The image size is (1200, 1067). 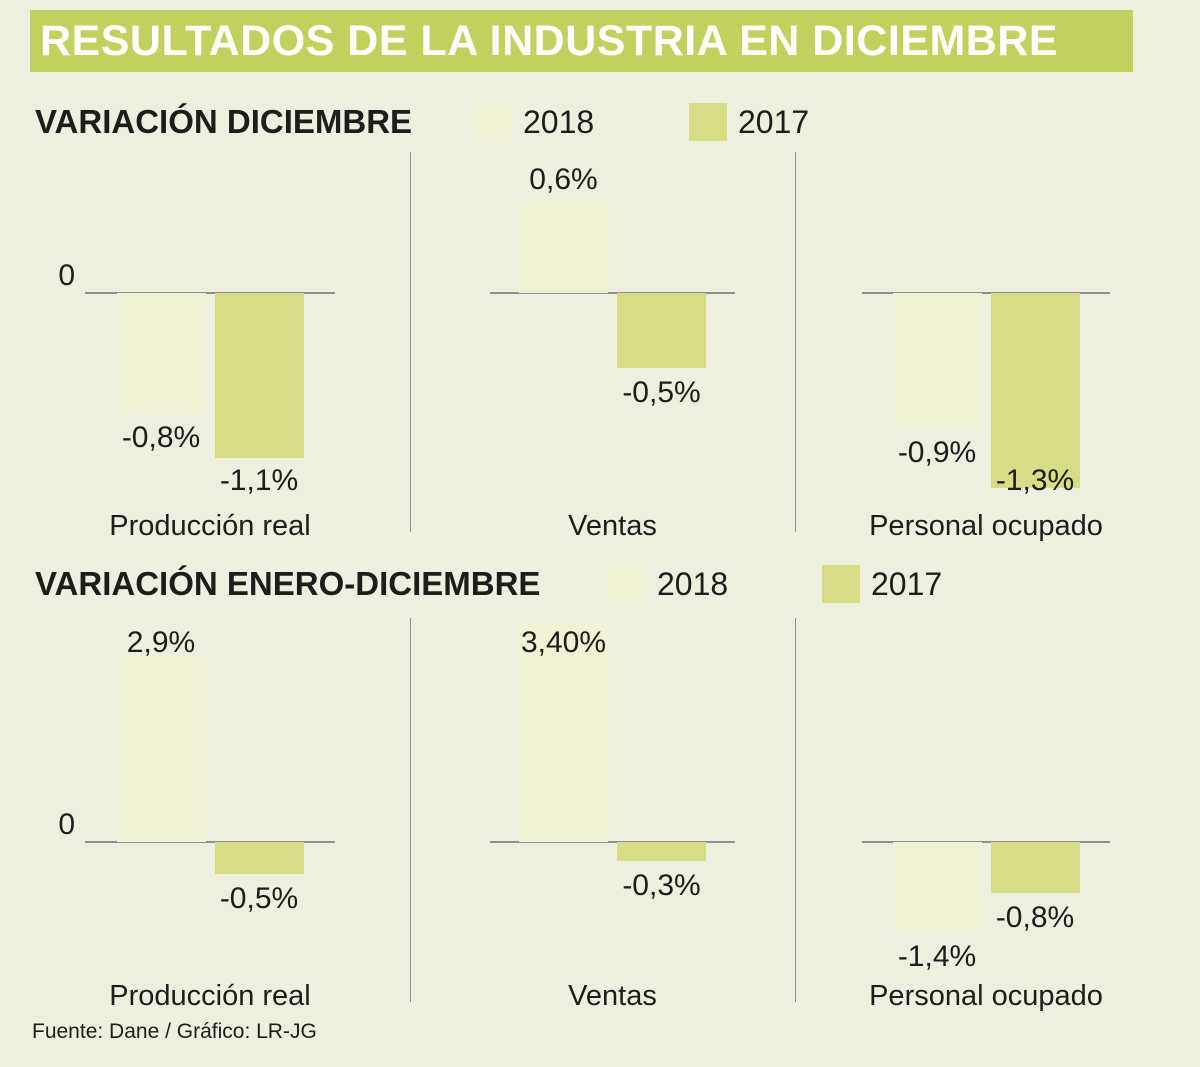 What do you see at coordinates (174, 1031) in the screenshot?
I see `source-credit: Fuente: Dane / Gráfico: LR-JG` at bounding box center [174, 1031].